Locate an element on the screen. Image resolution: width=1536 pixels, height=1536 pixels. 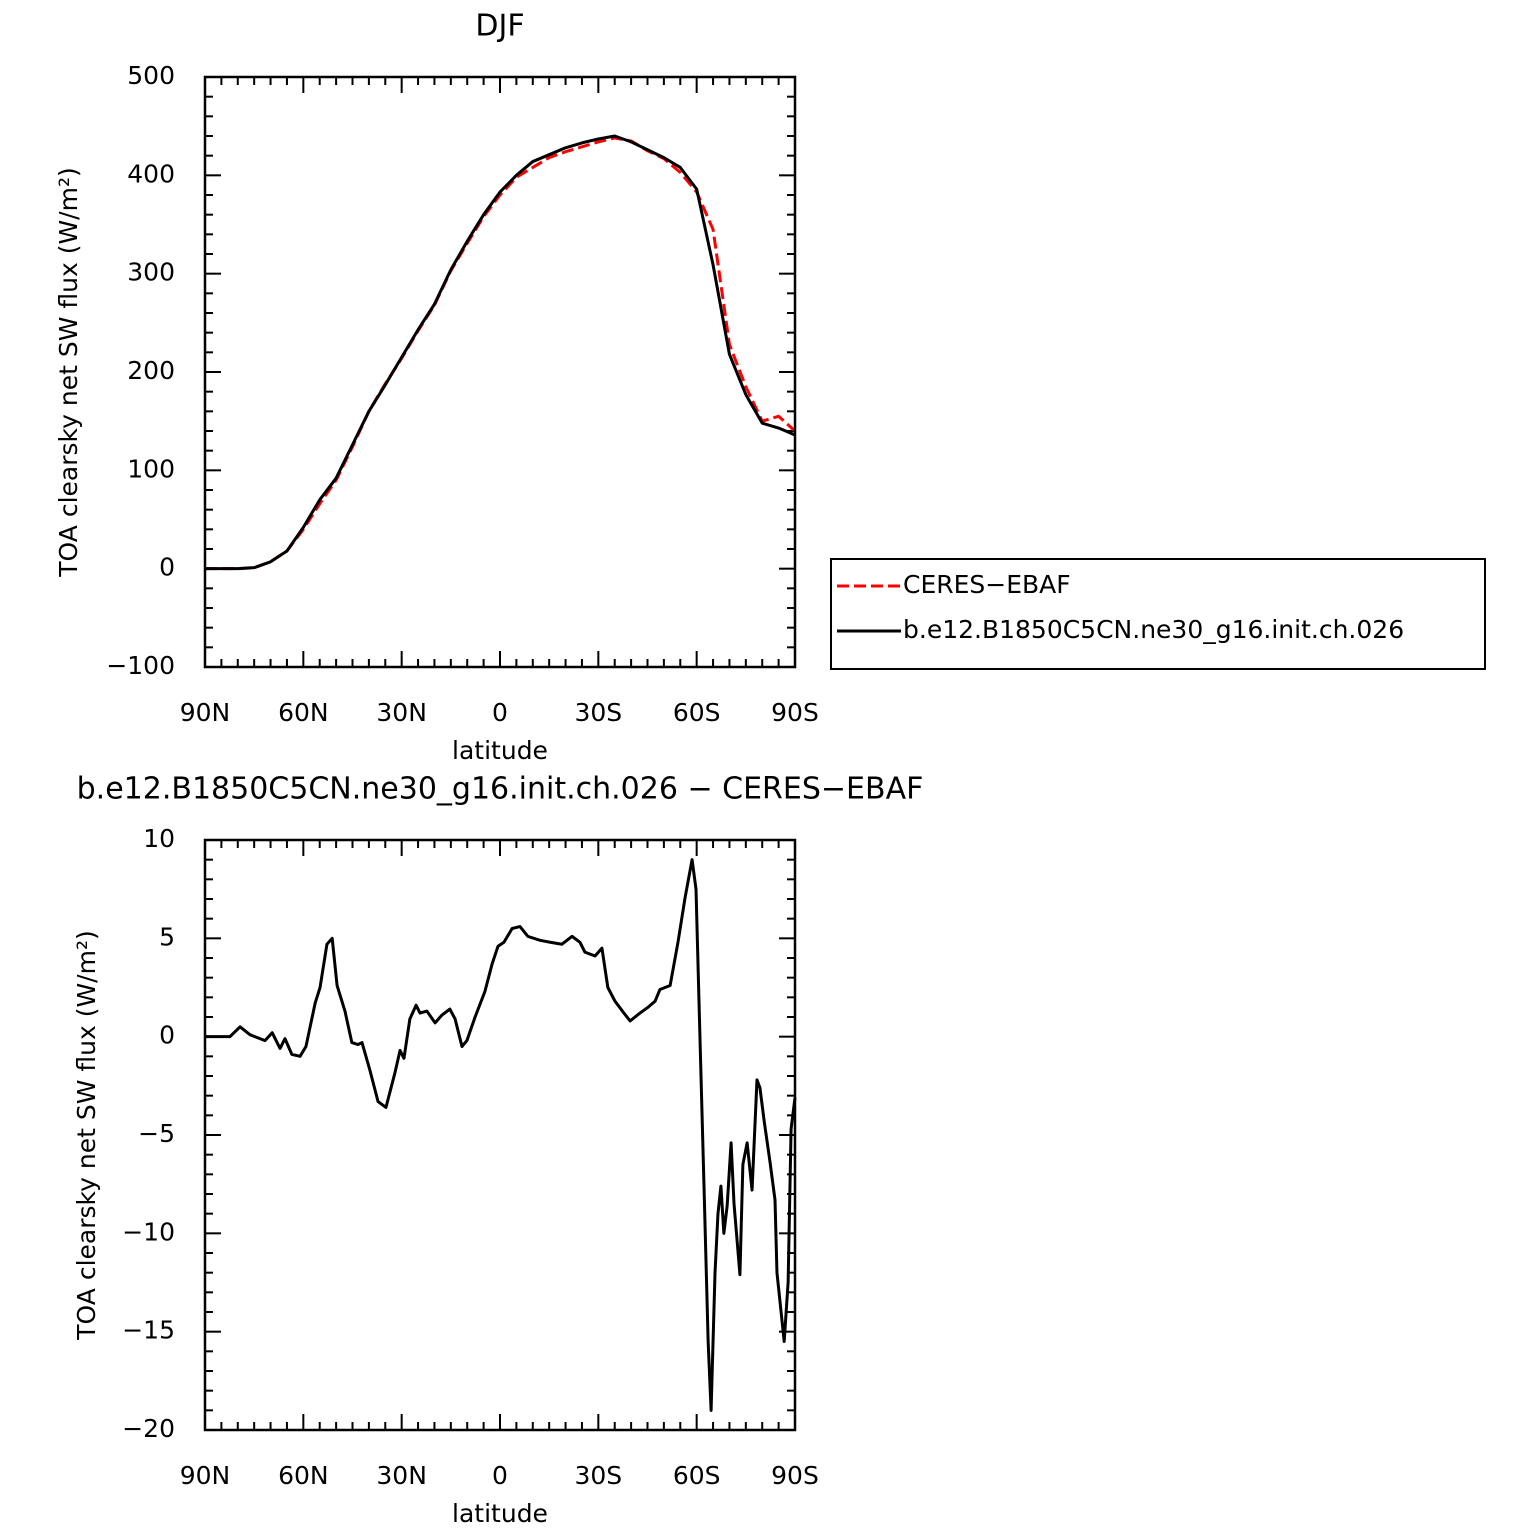
y-tick-label: 200 is located at coordinates (151, 370).